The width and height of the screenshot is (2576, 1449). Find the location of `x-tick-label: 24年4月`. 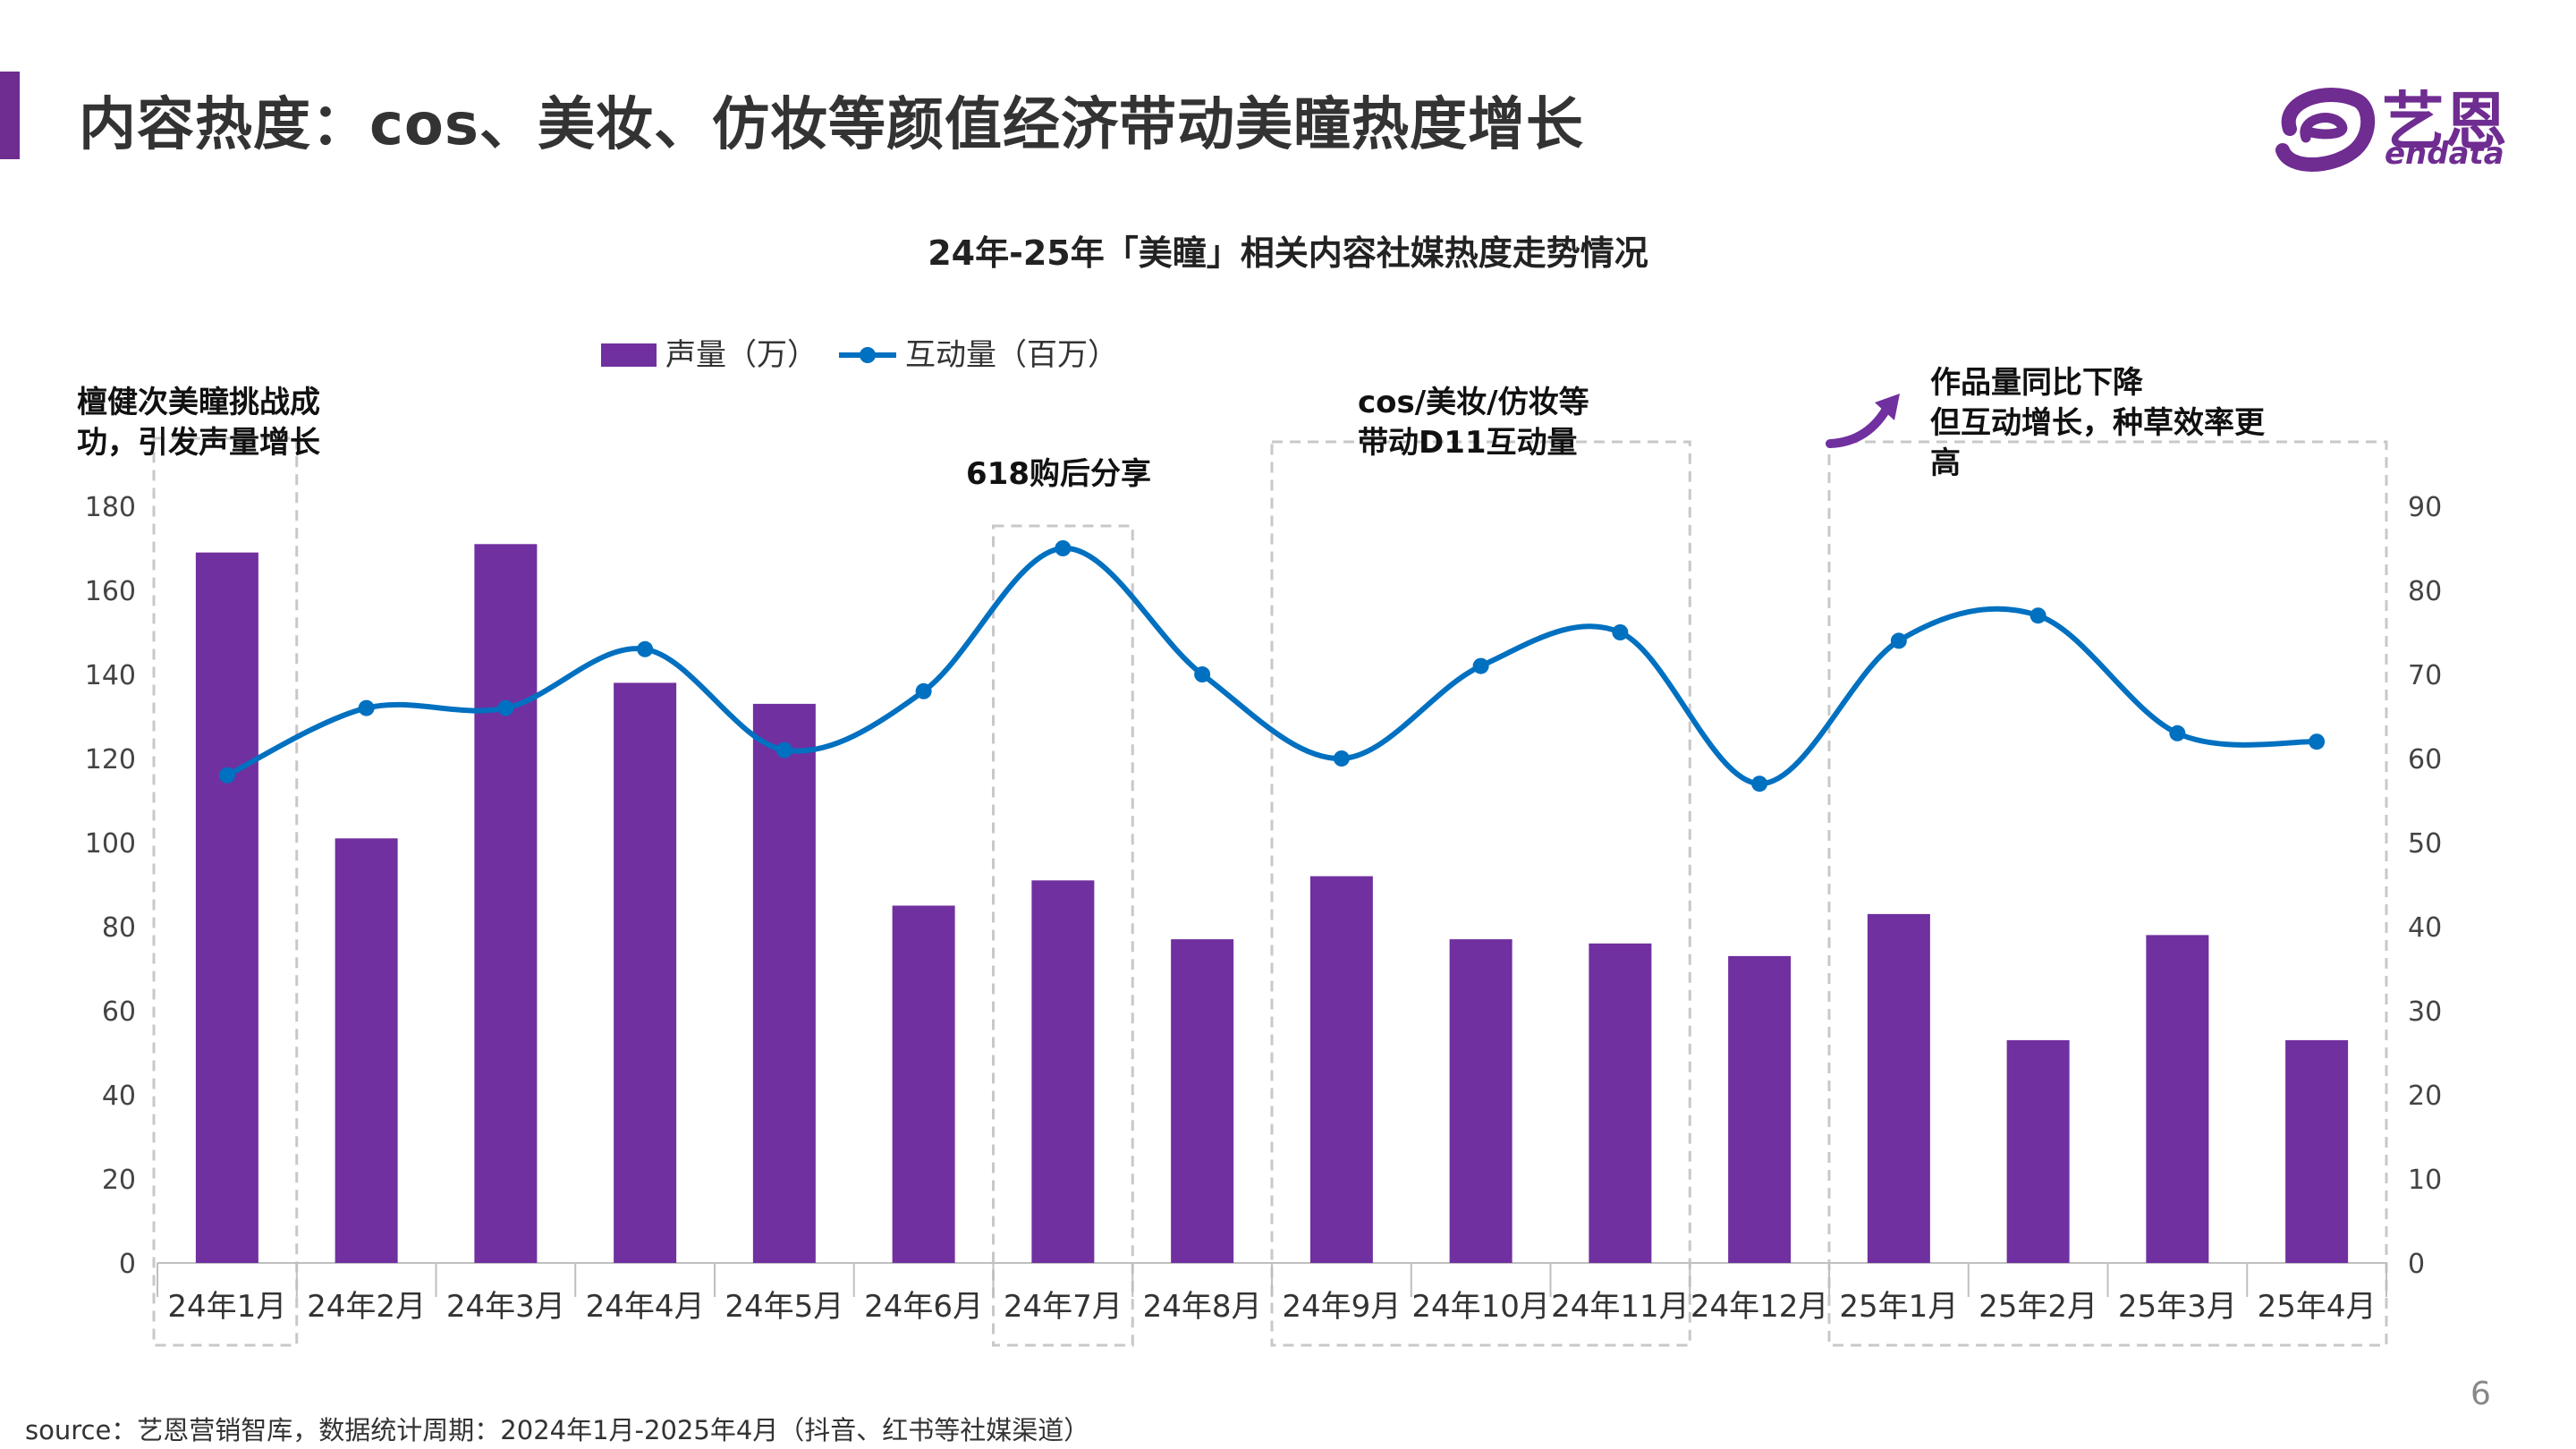

x-tick-label: 24年4月 is located at coordinates (645, 1307).